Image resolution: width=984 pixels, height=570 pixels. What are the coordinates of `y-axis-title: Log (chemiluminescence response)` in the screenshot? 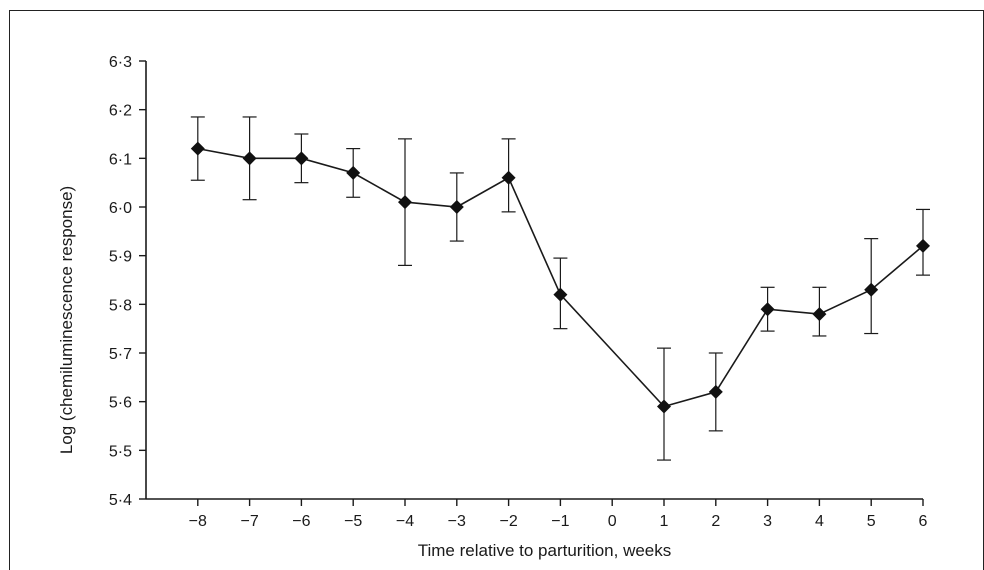 It's located at (66, 320).